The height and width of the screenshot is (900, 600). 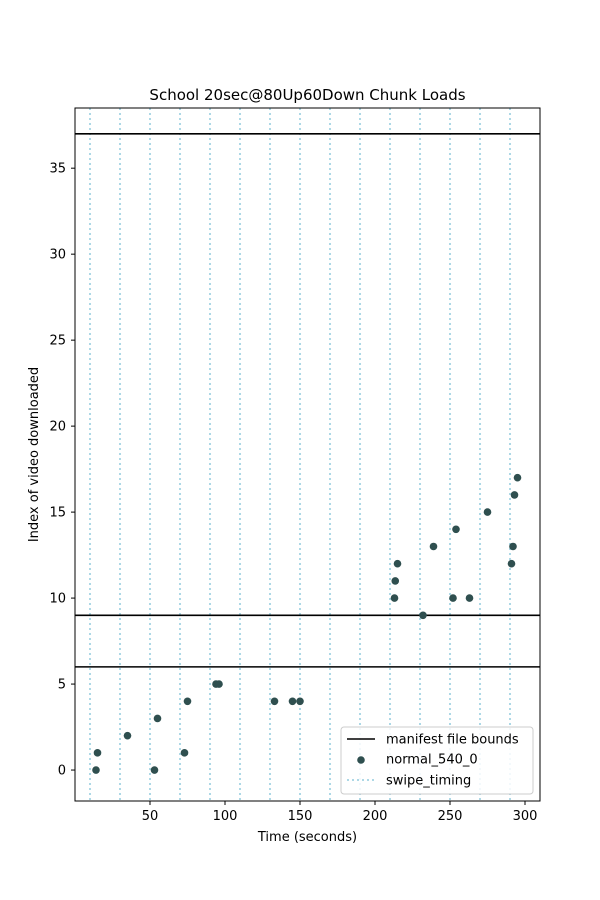 I want to click on x-tick-label: 50, so click(x=150, y=816).